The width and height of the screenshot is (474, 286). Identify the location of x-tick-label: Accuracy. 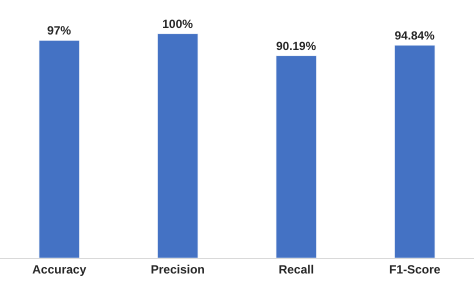
(59, 269).